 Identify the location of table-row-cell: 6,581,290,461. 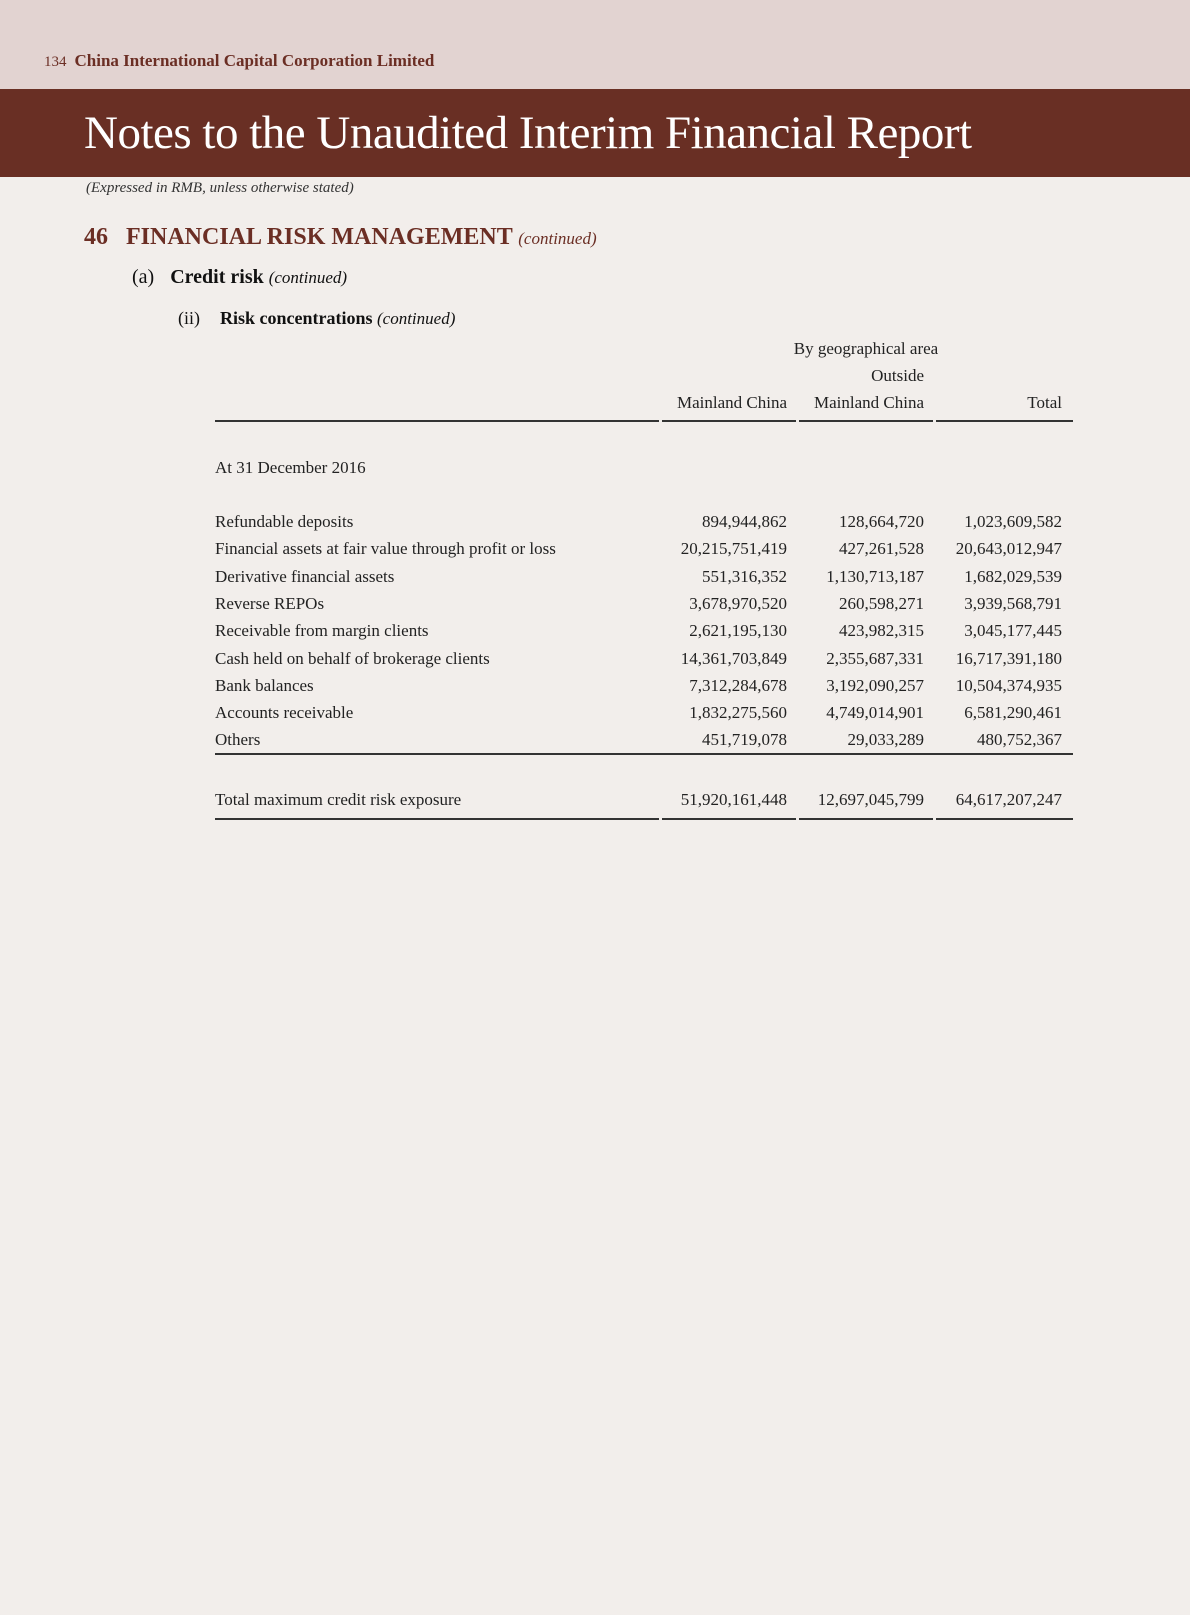
(1013, 713).